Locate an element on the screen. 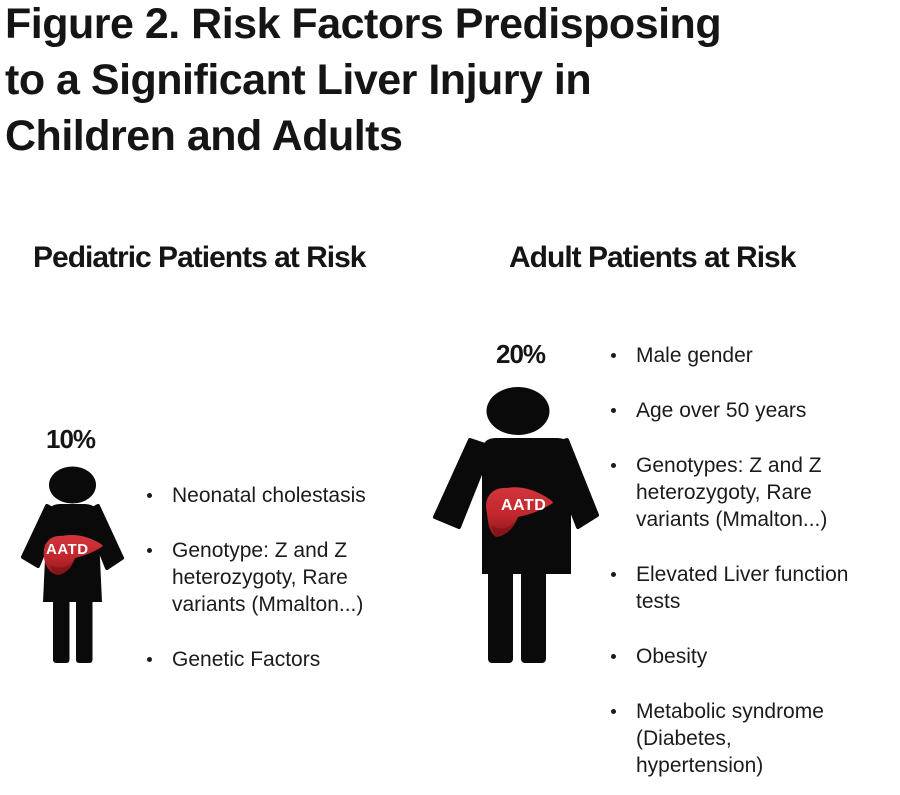 The width and height of the screenshot is (900, 795). adult-left-leg is located at coordinates (500, 616).